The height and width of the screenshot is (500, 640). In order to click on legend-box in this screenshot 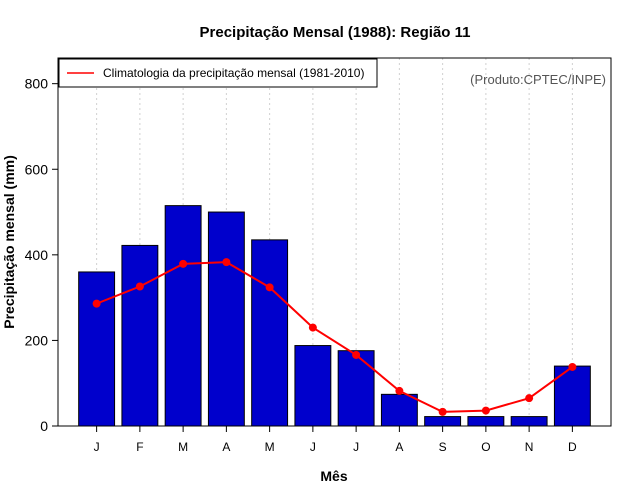, I will do `click(218, 73)`.